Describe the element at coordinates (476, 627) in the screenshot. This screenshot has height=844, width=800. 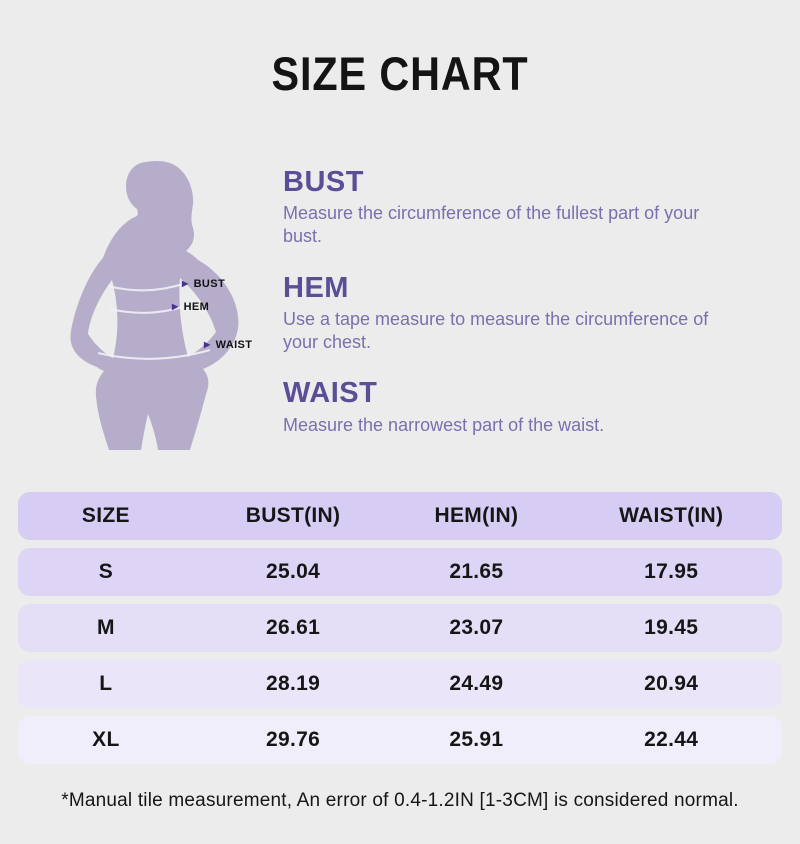
I see `hem-cell: 23.07` at that location.